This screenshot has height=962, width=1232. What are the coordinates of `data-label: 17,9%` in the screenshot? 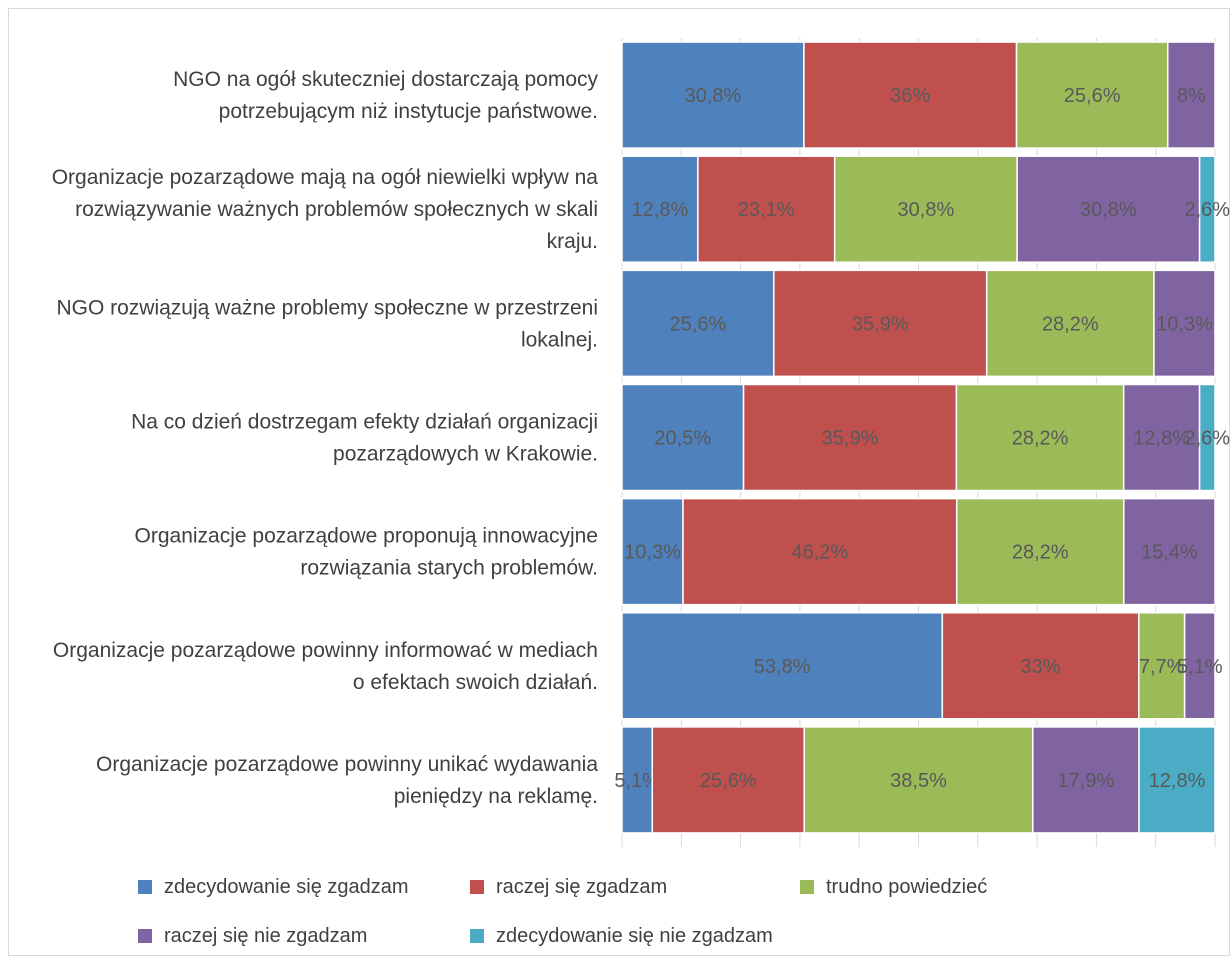 It's located at (1086, 781).